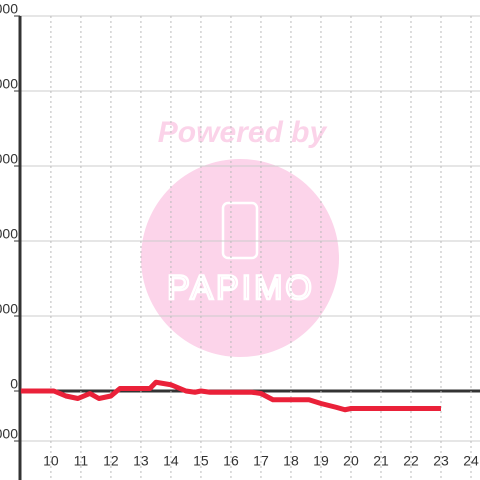  What do you see at coordinates (351, 461) in the screenshot?
I see `x-tick-label: 20` at bounding box center [351, 461].